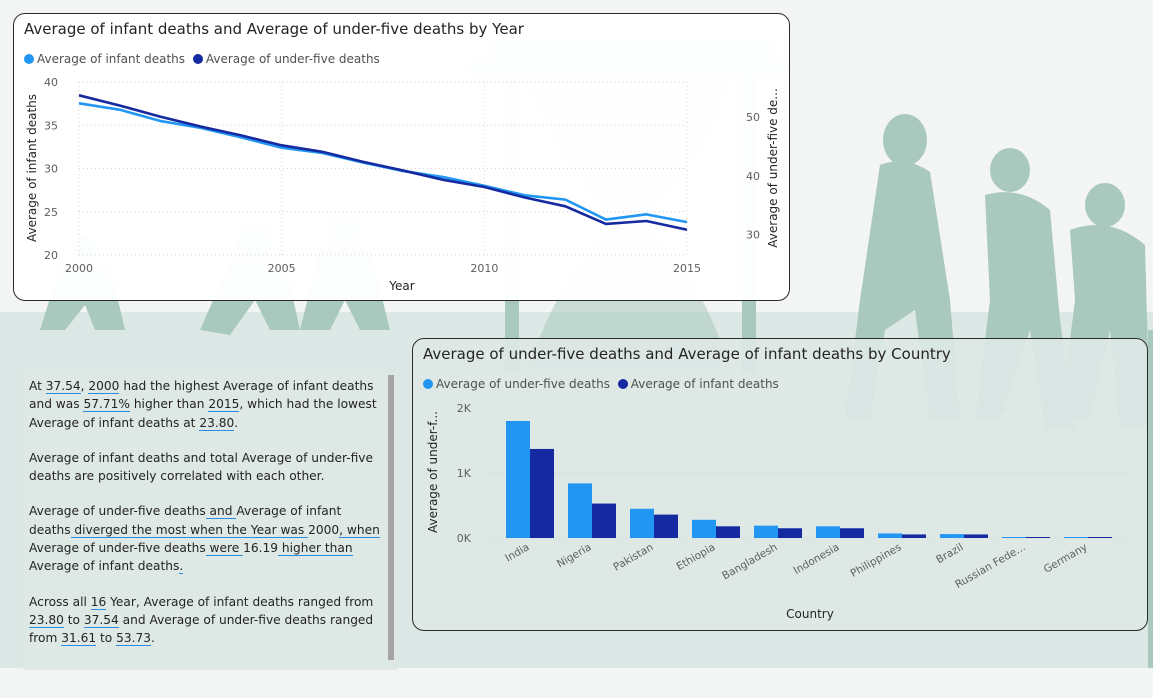 This screenshot has width=1153, height=698. I want to click on narrative-value: 53.73, so click(134, 639).